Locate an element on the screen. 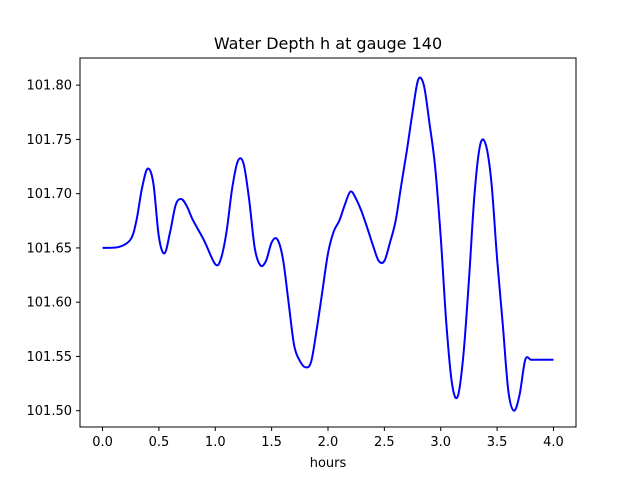 The height and width of the screenshot is (480, 640). x-tick-label: 0.0 is located at coordinates (102, 442).